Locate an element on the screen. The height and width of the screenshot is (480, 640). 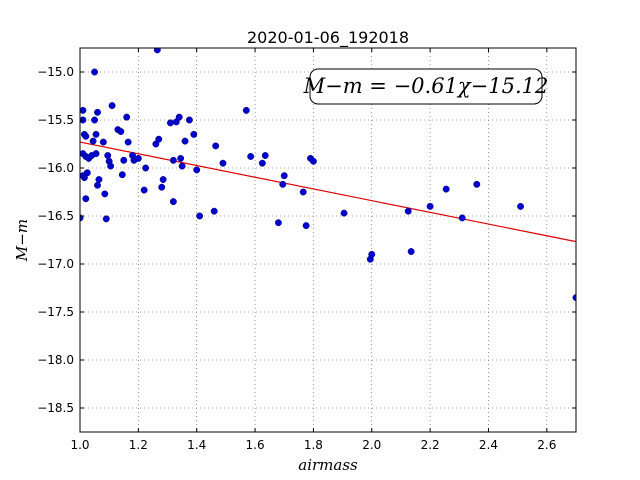
y-tick-label: −15.5 is located at coordinates (55, 120).